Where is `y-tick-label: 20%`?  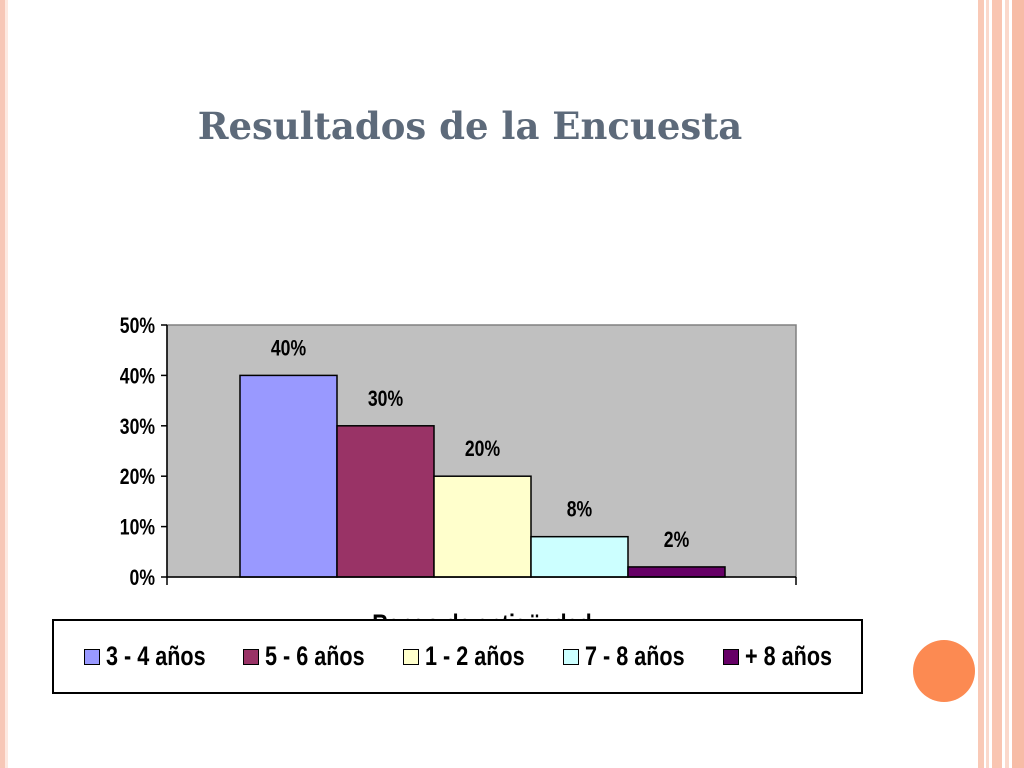 y-tick-label: 20% is located at coordinates (137, 477).